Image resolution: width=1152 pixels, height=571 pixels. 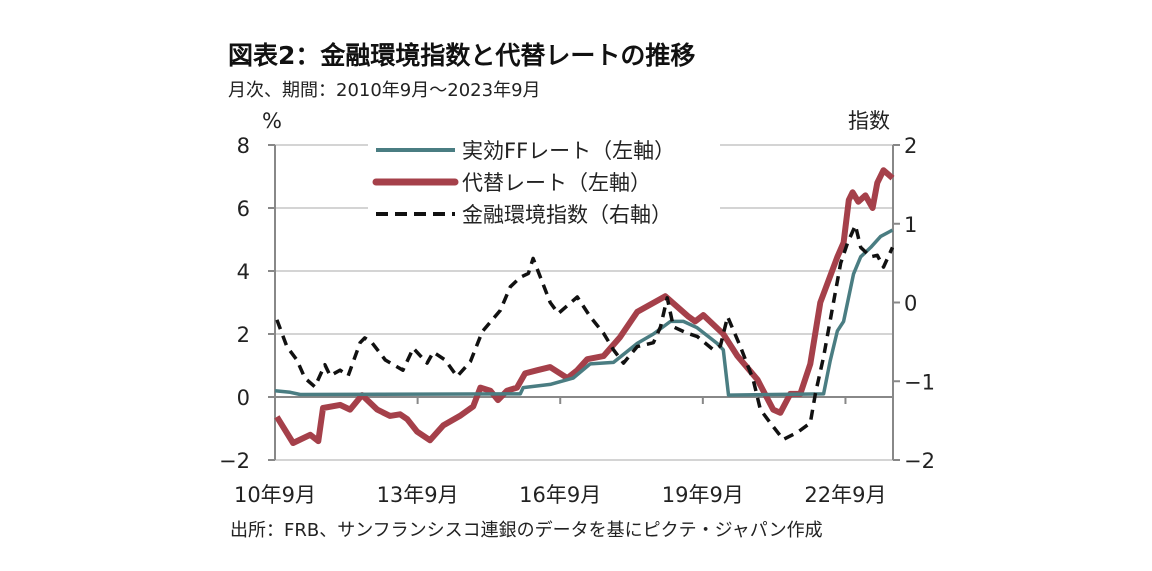 What do you see at coordinates (560, 495) in the screenshot?
I see `x-tick-label: 16年9月` at bounding box center [560, 495].